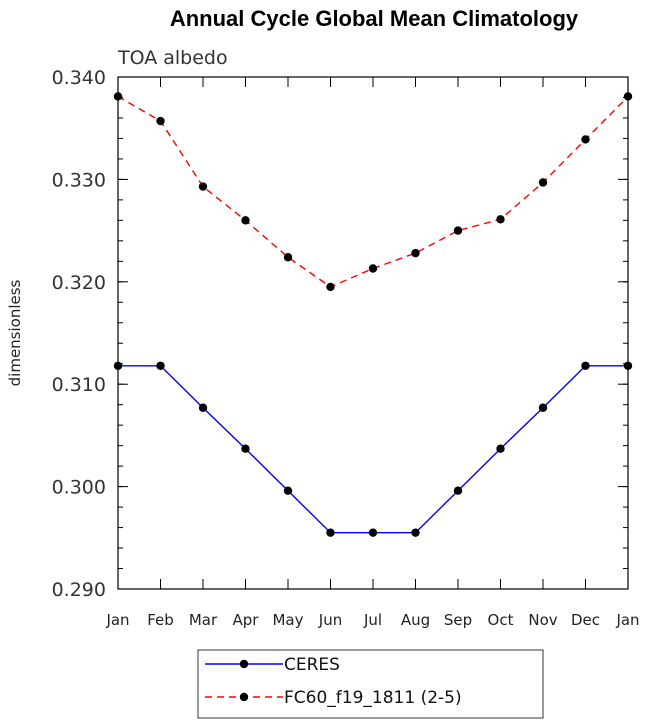  Describe the element at coordinates (372, 620) in the screenshot. I see `x-tick-label: Jul` at that location.